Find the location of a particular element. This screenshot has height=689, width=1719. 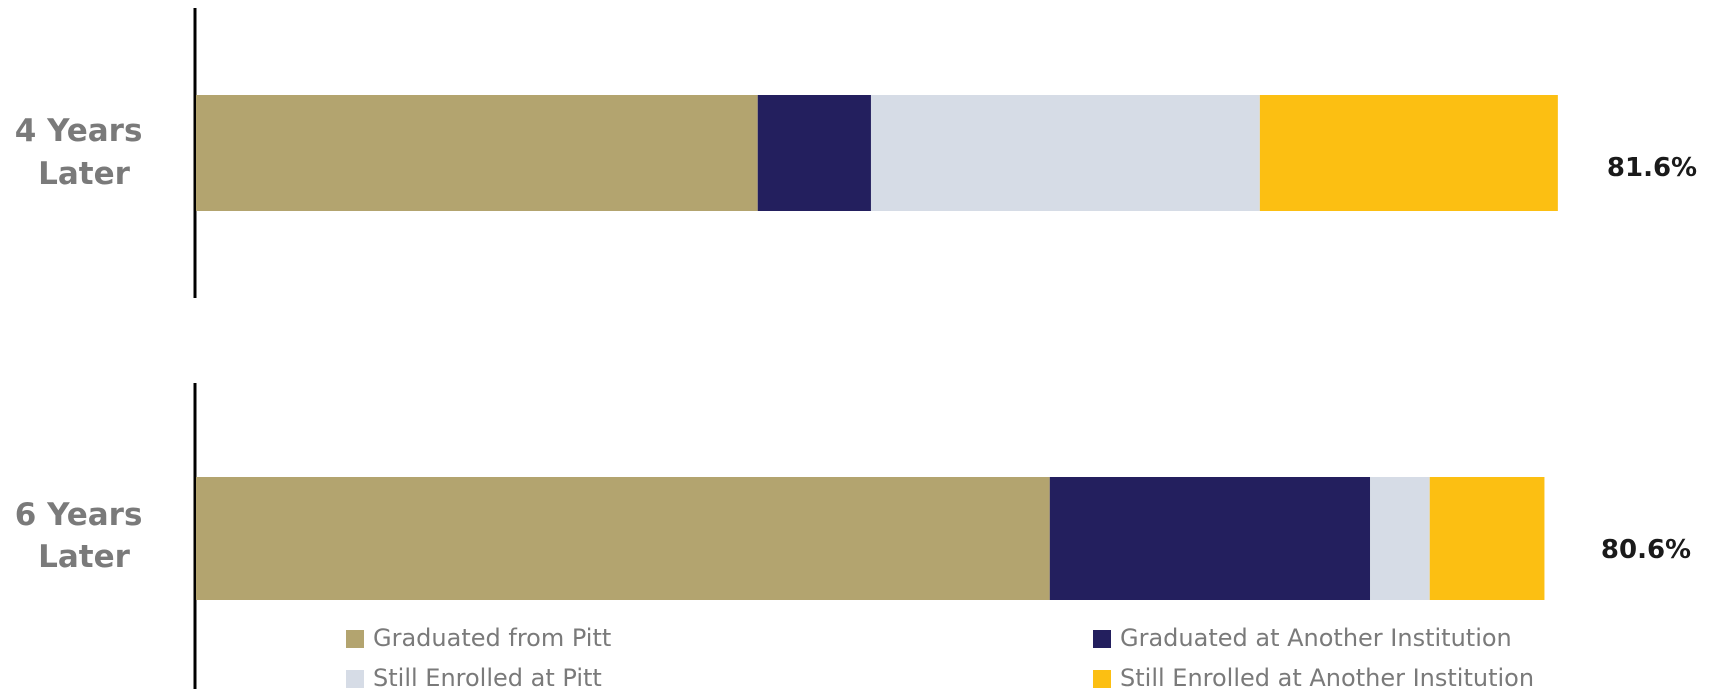

total-label-6-years: 80.6% is located at coordinates (1646, 550).